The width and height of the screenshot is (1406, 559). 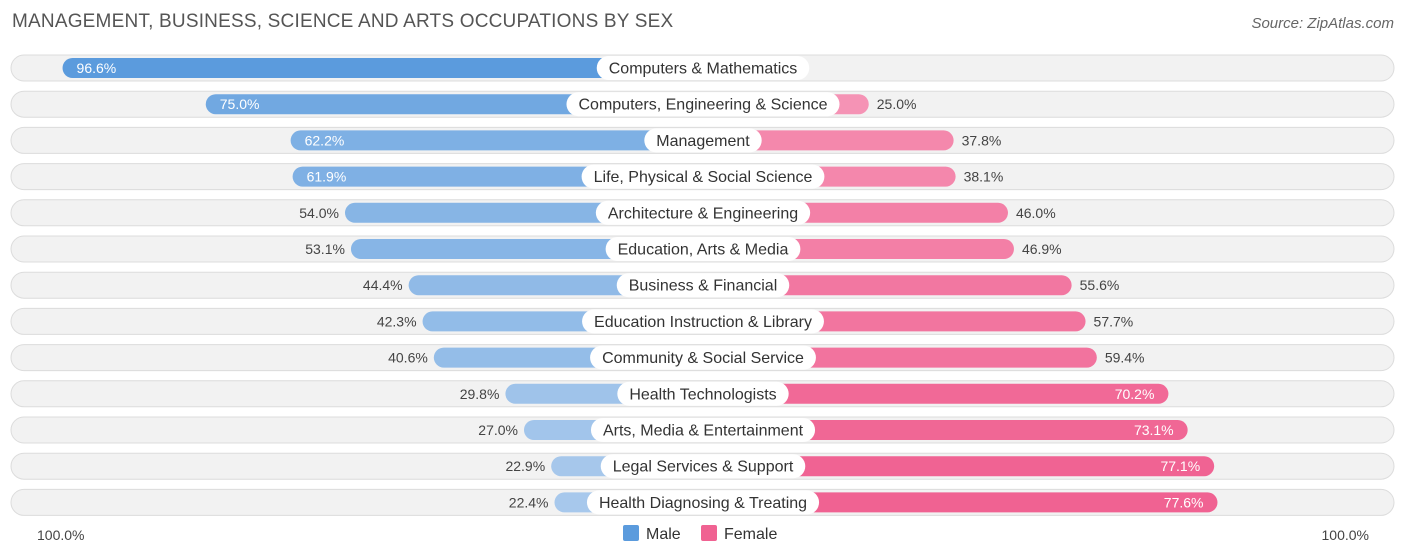 I want to click on male-value-label: 96.6%, so click(x=97, y=68).